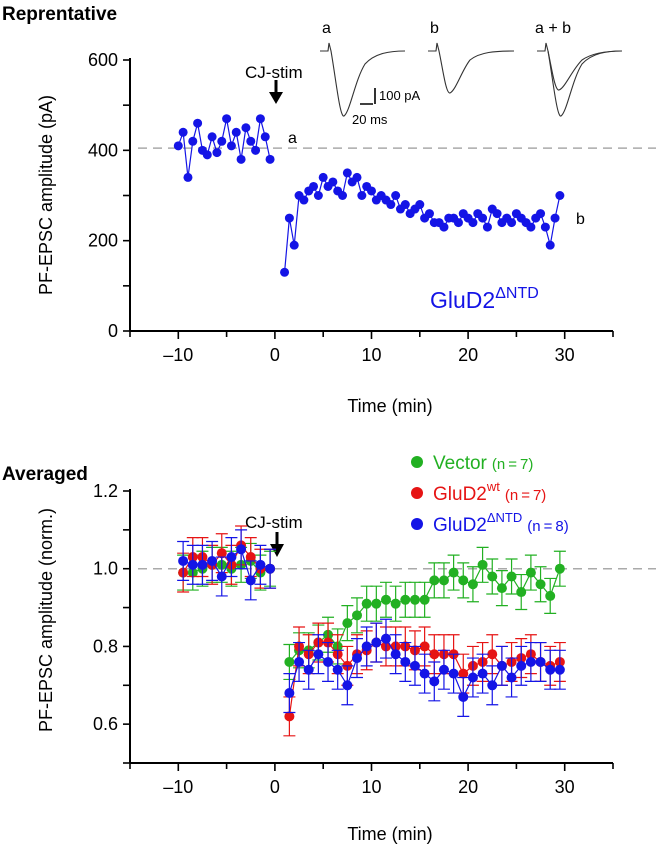 Image resolution: width=660 pixels, height=852 pixels. Describe the element at coordinates (553, 28) in the screenshot. I see `trace-label-a-plus-b: a + b` at that location.